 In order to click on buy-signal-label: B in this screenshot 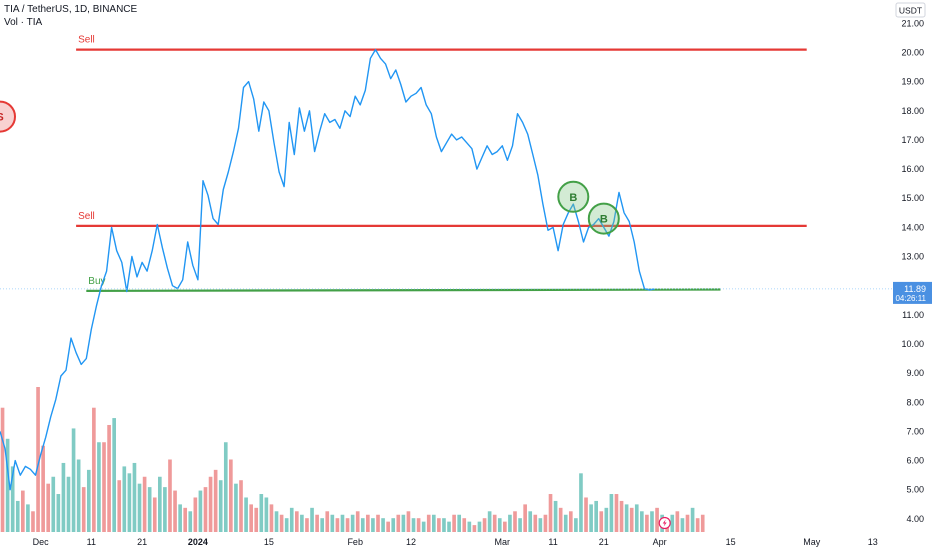, I will do `click(573, 198)`.